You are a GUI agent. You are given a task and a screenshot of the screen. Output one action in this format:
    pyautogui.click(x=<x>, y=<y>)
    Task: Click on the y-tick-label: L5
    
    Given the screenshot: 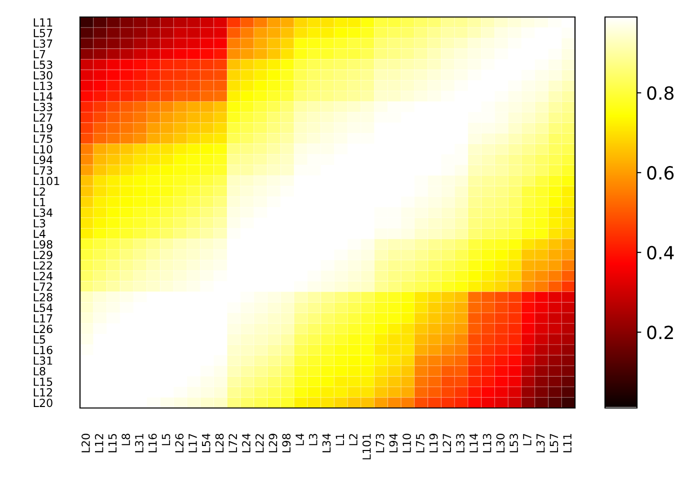 What is the action you would take?
    pyautogui.click(x=40, y=339)
    